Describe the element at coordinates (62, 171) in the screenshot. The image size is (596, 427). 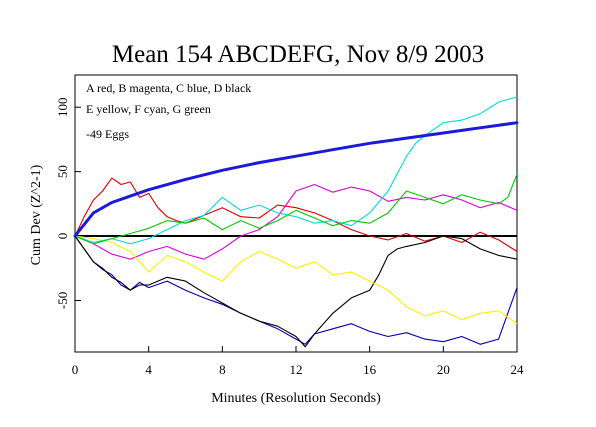
I see `y-tick-label: 50` at that location.